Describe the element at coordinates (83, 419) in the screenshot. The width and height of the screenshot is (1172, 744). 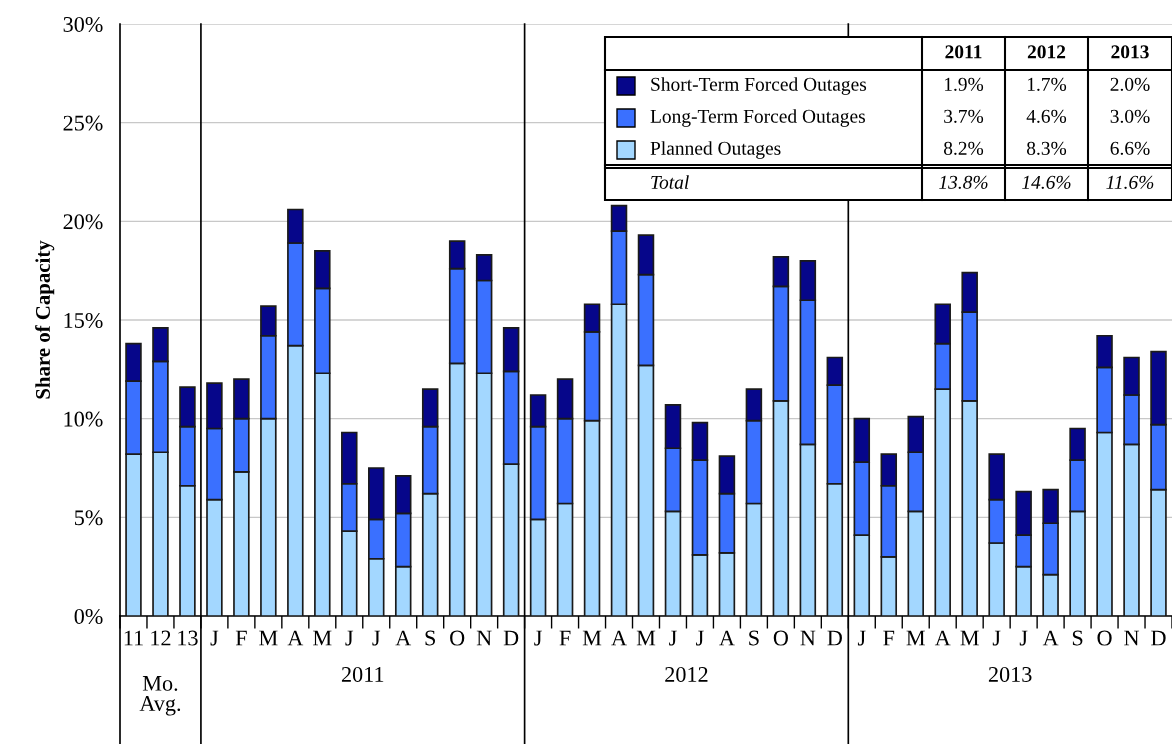
I see `y-tick-label: 10%` at that location.